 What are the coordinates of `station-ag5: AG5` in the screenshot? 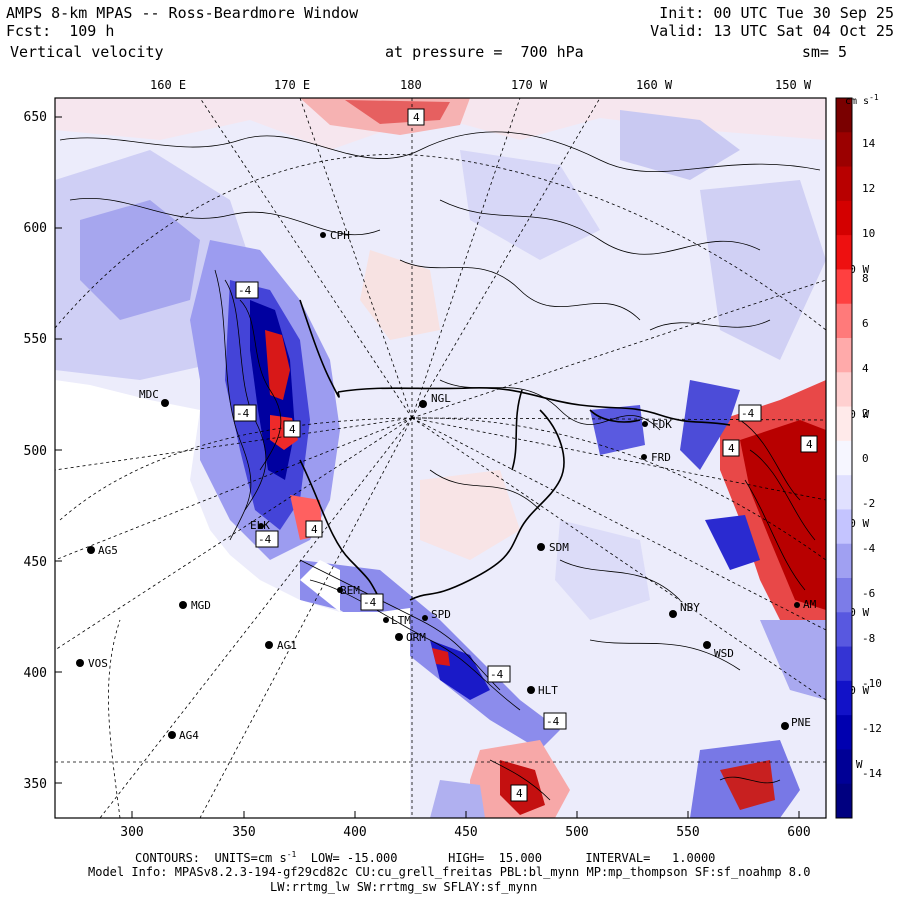 It's located at (102, 550).